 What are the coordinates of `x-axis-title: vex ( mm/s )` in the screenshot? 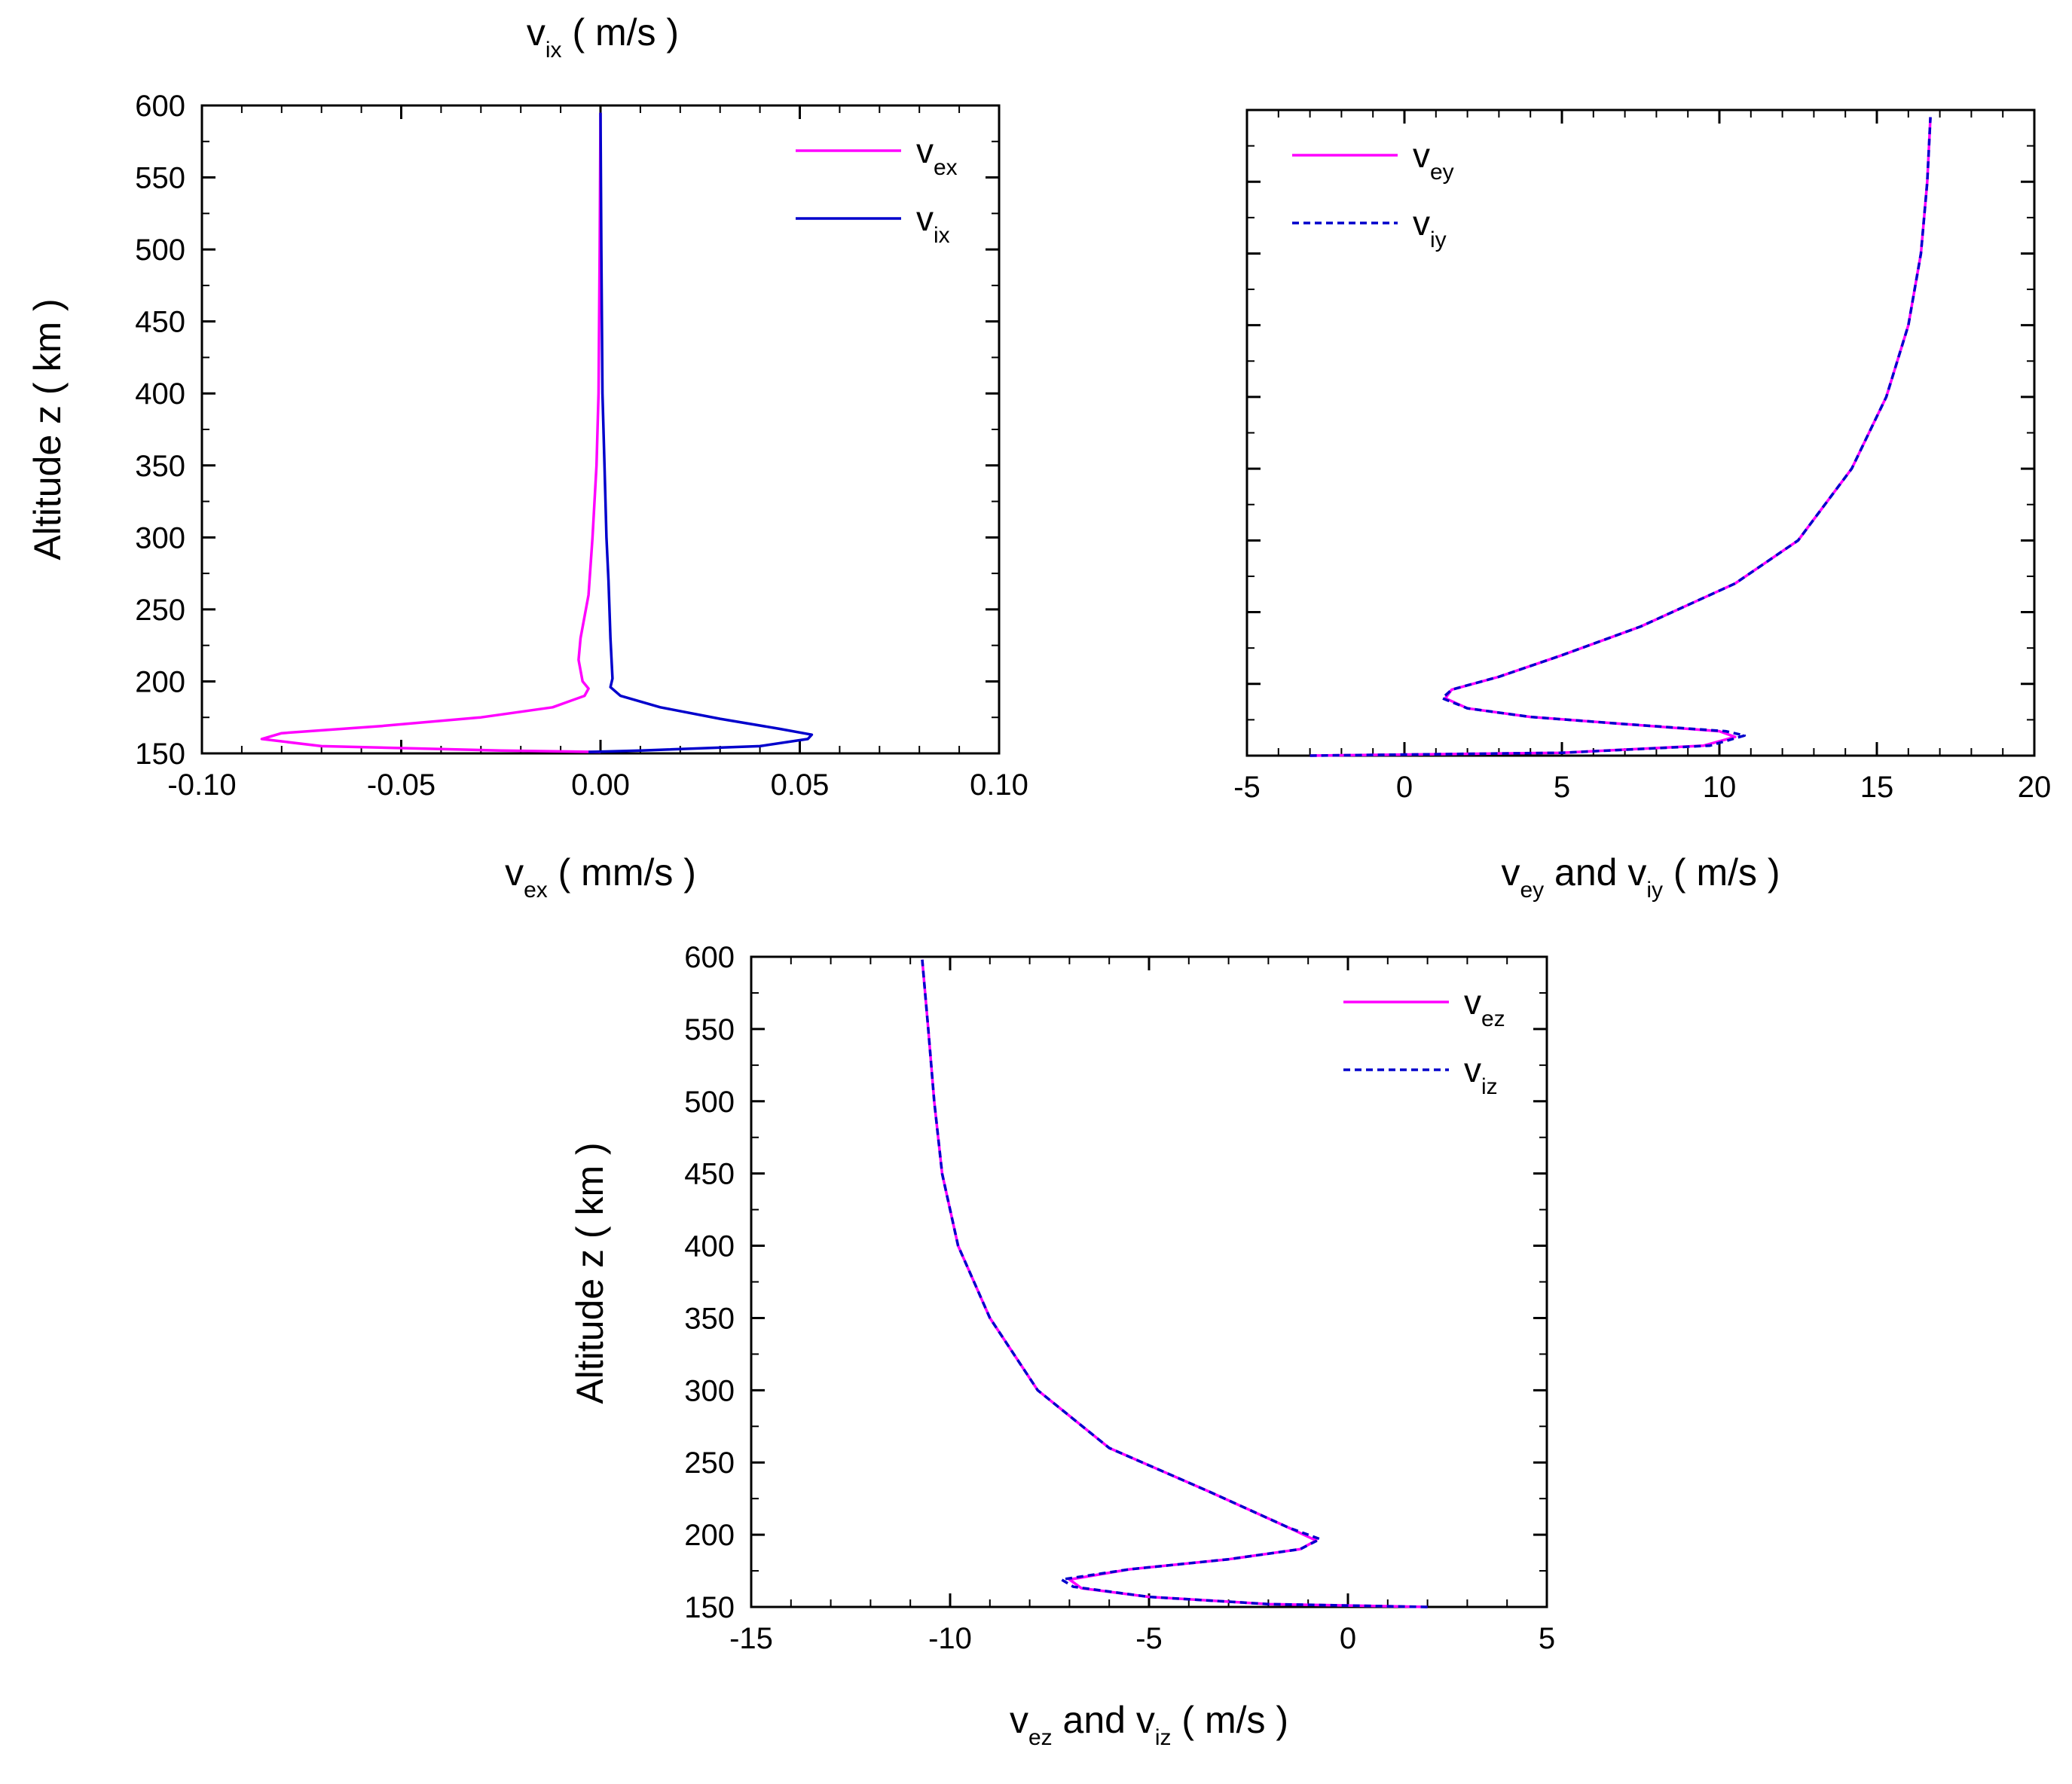 It's located at (601, 877).